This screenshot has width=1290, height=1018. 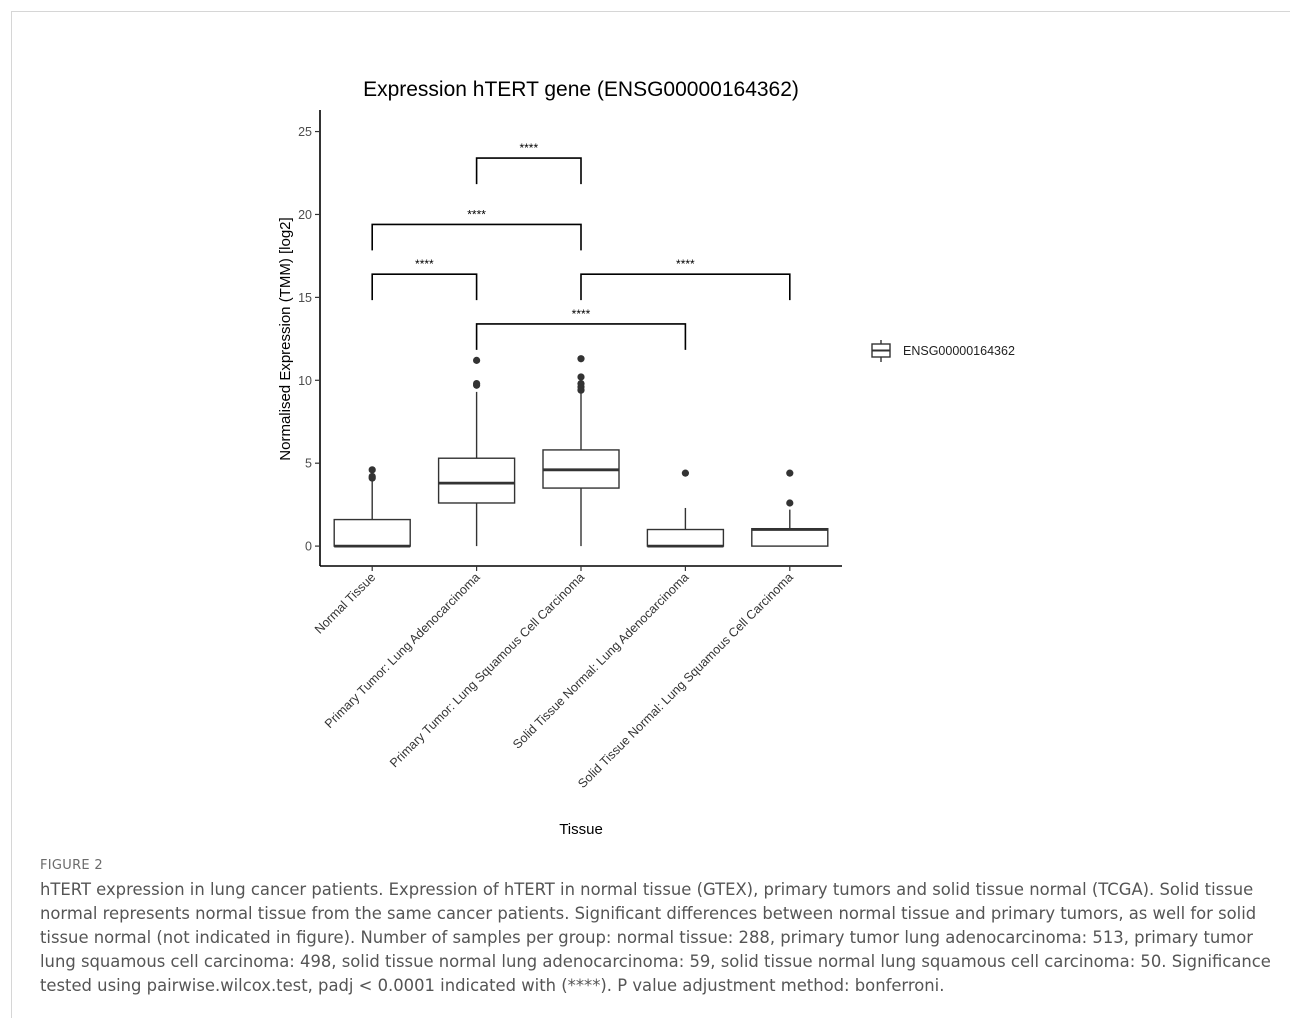 I want to click on legend: ENSG00000164362, so click(x=943, y=351).